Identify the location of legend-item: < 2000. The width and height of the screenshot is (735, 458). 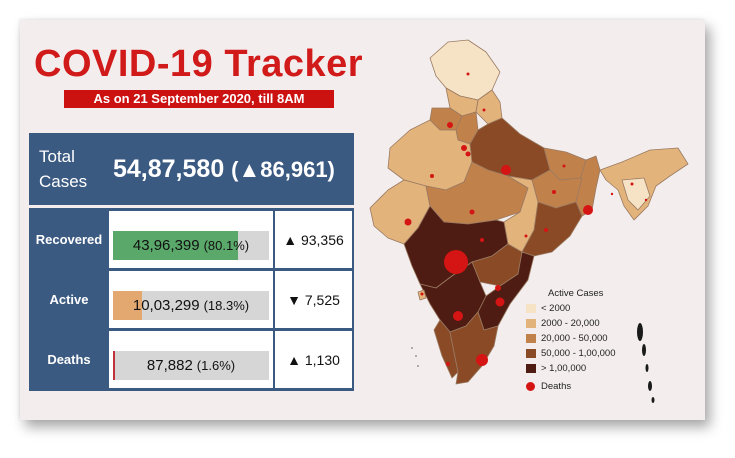
(548, 308).